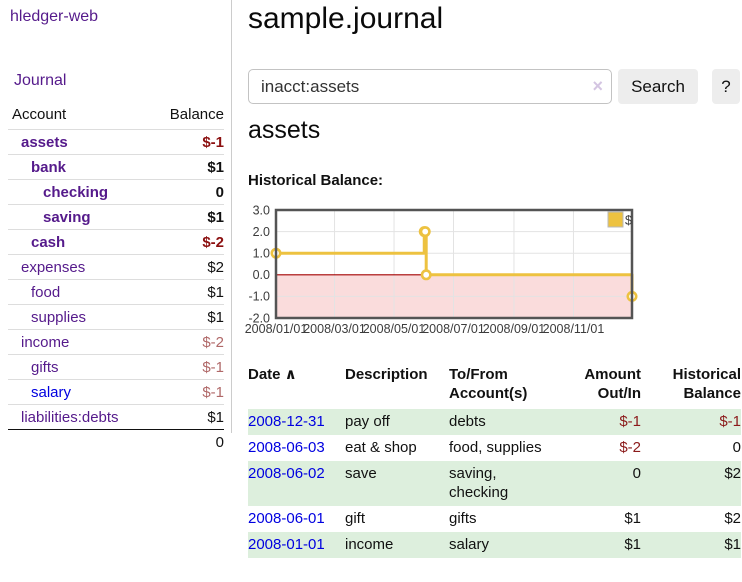 The image size is (742, 582). Describe the element at coordinates (479, 483) in the screenshot. I see `transaction-accounts: saving, checking` at that location.